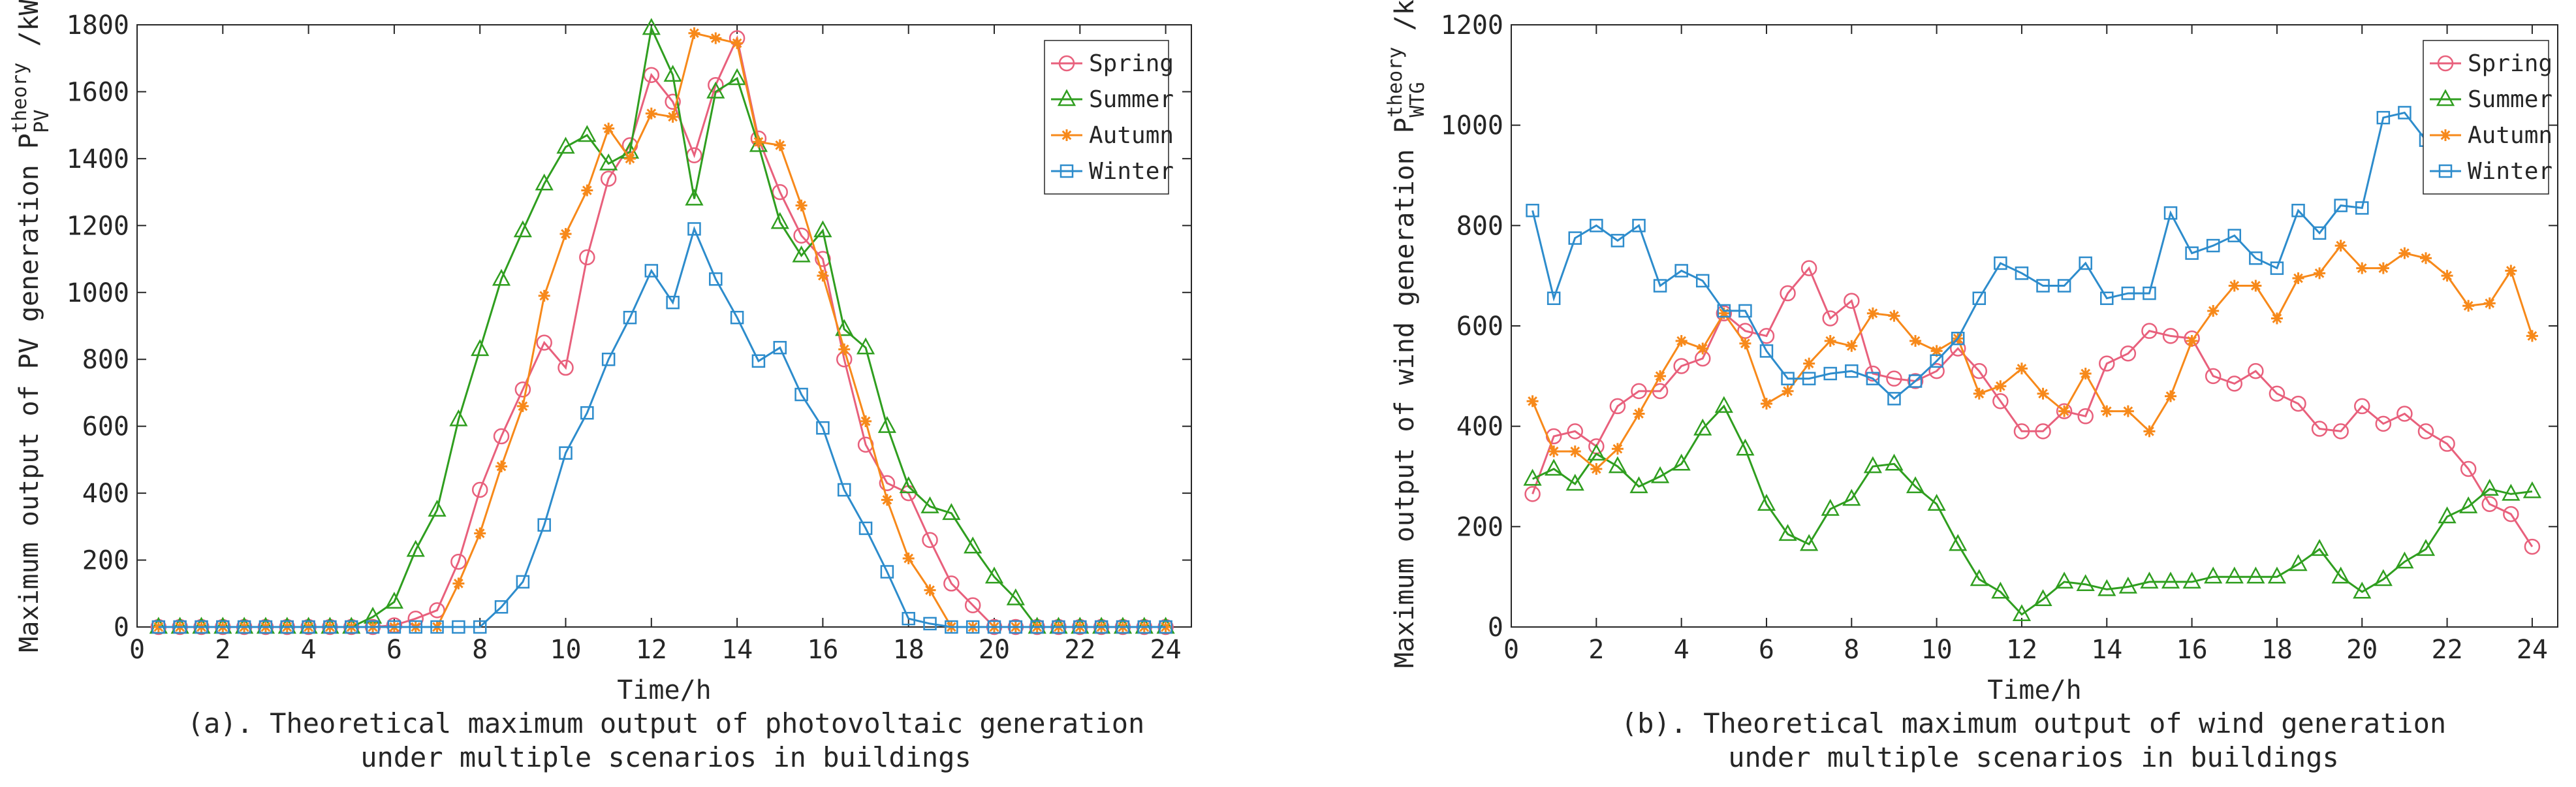  What do you see at coordinates (394, 650) in the screenshot?
I see `x-tick-label: 6` at bounding box center [394, 650].